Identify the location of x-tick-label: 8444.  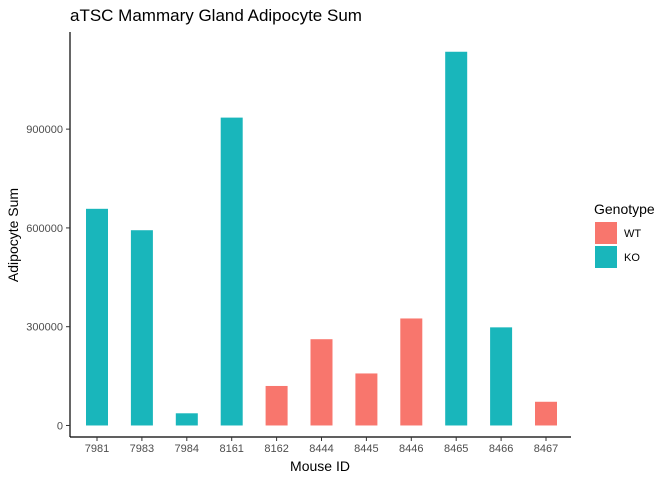
(321, 449).